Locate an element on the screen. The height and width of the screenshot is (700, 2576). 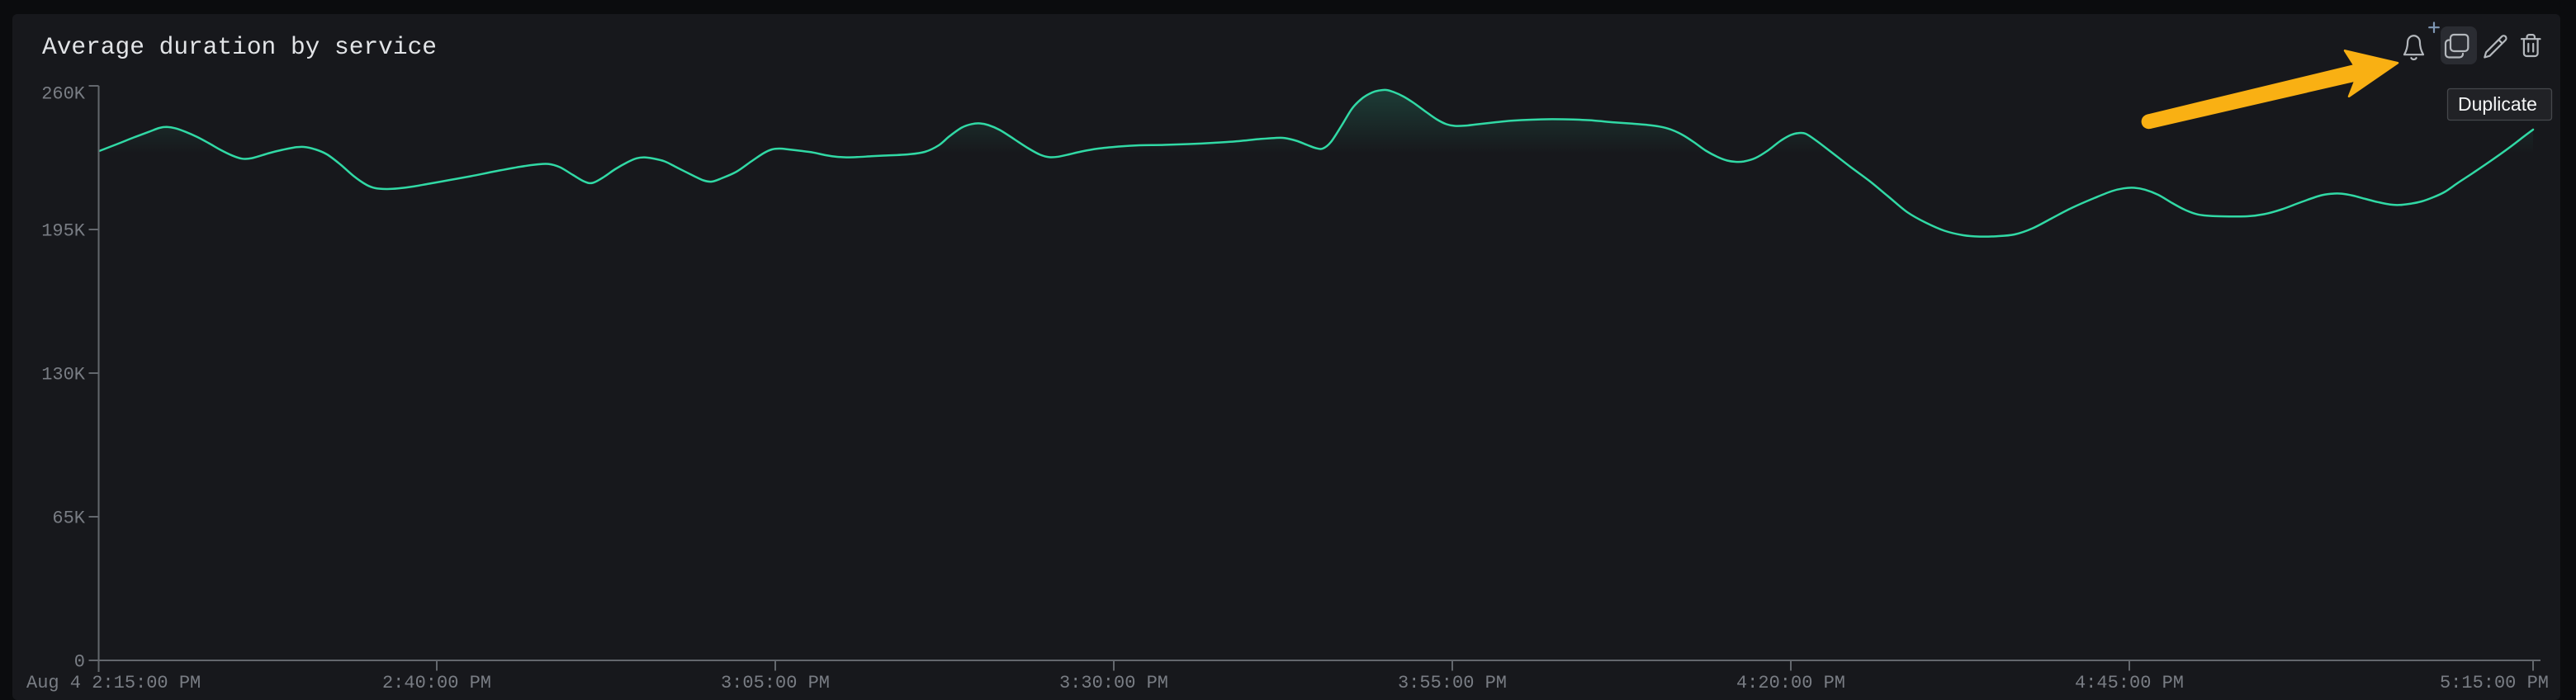
svg-text: Duplicate is located at coordinates (2497, 104).